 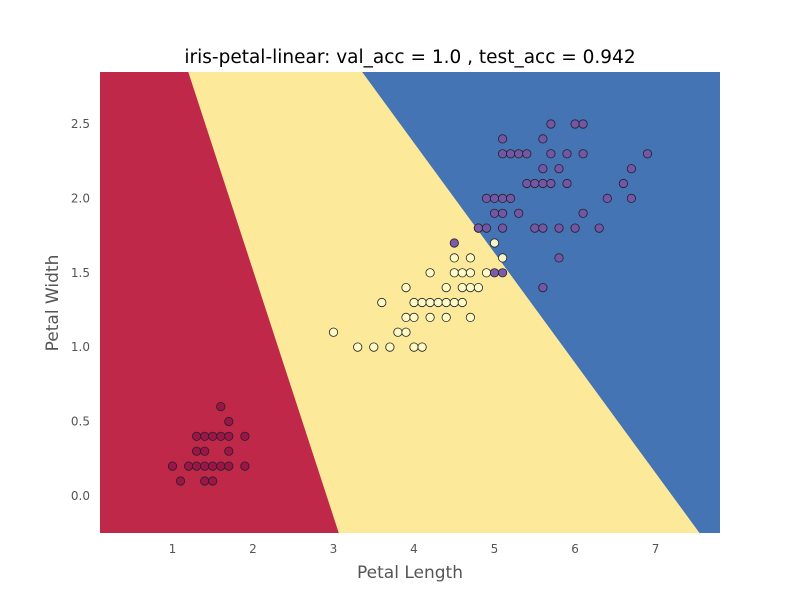 I want to click on x-tick-label: 5, so click(x=495, y=549).